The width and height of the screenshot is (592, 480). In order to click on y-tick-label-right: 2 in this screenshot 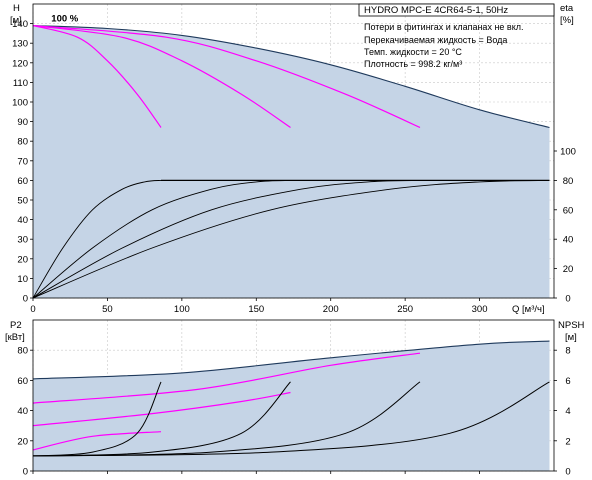, I will do `click(567, 441)`.